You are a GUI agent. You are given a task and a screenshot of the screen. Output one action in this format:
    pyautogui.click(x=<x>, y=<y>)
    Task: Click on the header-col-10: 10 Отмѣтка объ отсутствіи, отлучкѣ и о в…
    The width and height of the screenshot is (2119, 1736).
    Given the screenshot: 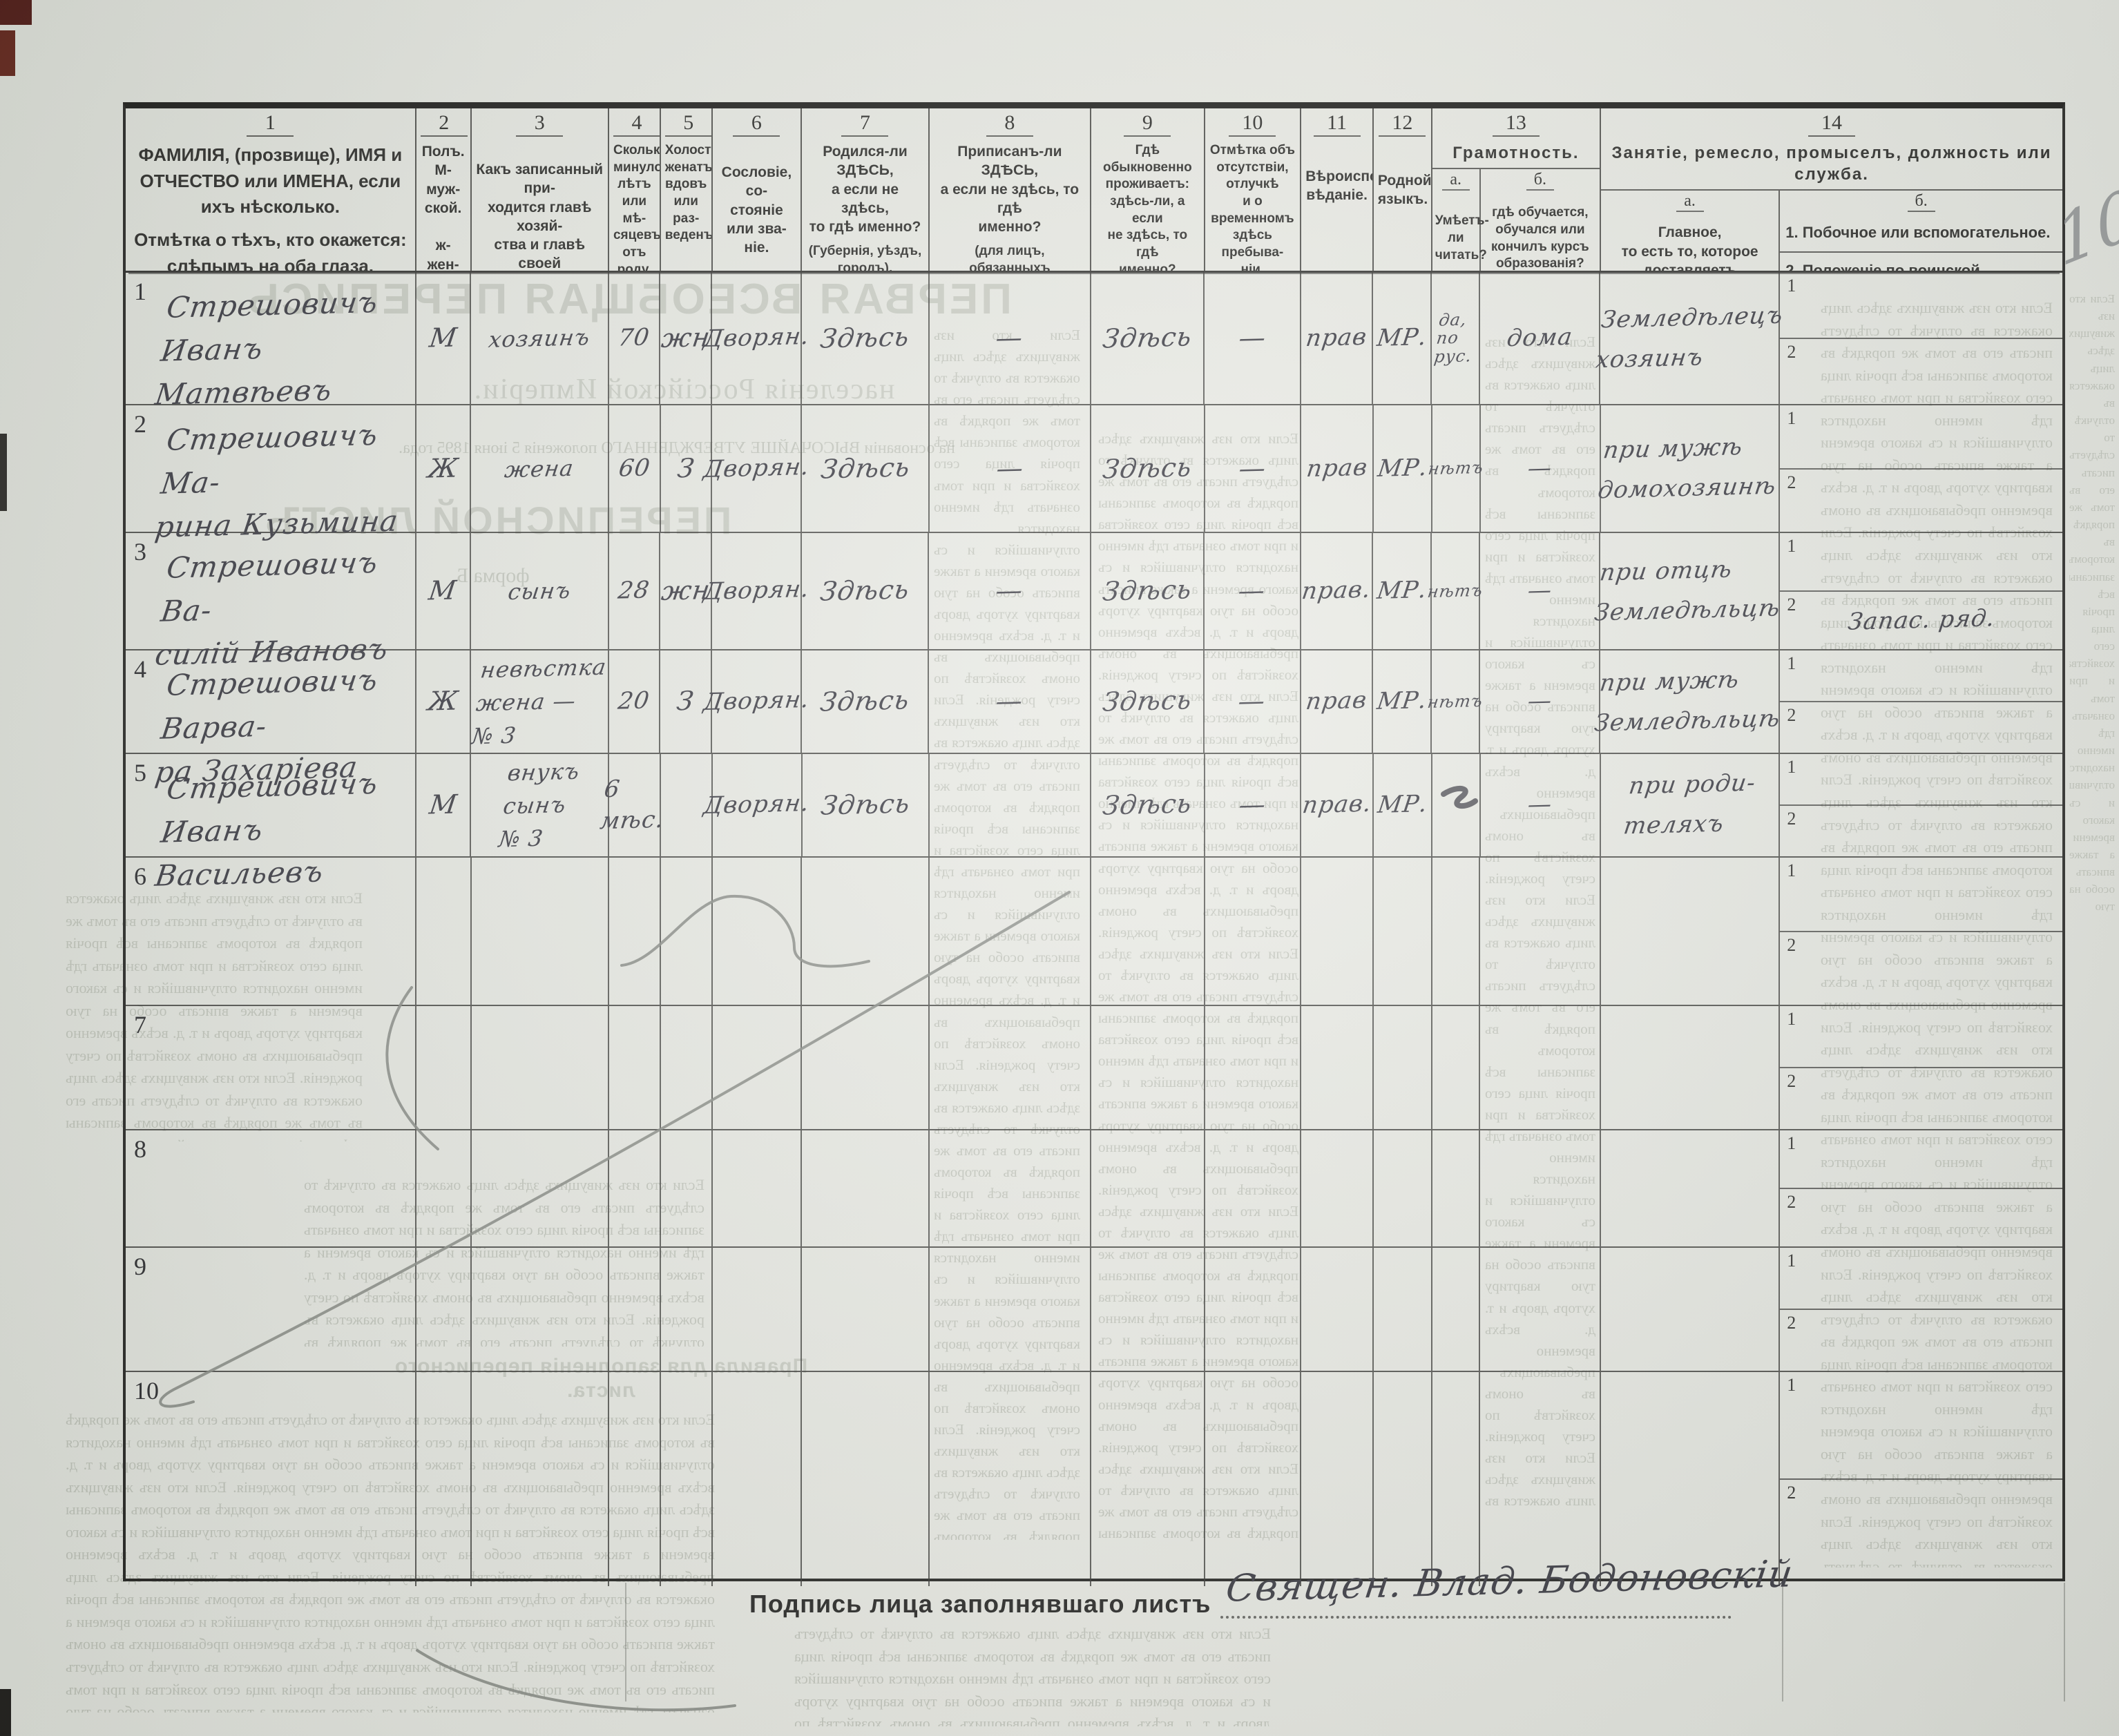 What is the action you would take?
    pyautogui.click(x=1254, y=189)
    